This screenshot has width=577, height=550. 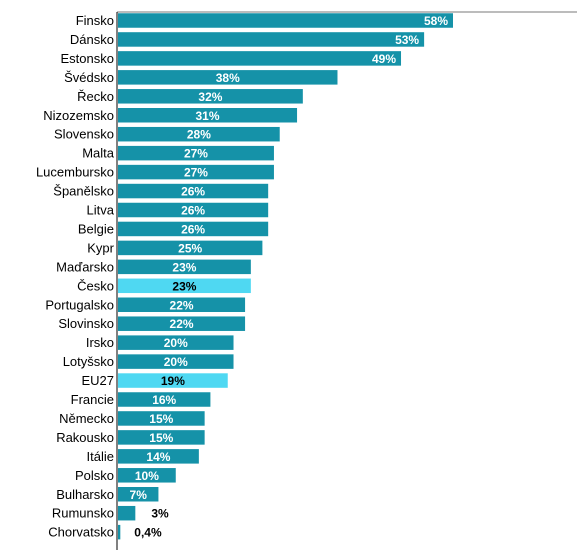 I want to click on category-label-chorvatsko: Chorvatsko, so click(x=81, y=532).